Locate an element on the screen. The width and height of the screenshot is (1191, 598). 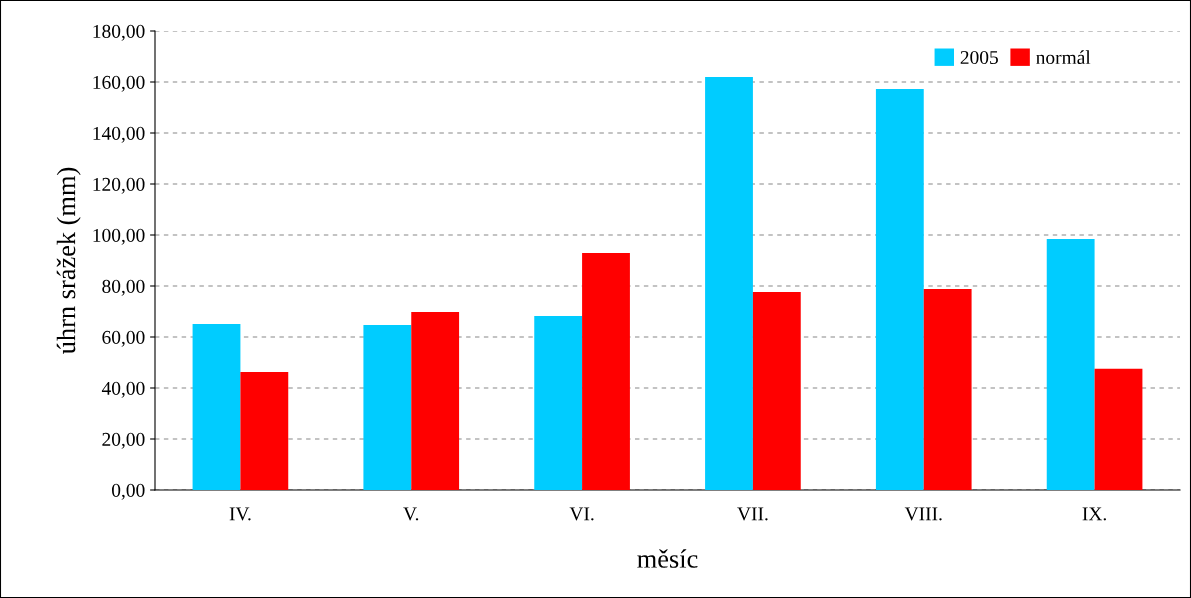
x-tick-label: VI. is located at coordinates (581, 514).